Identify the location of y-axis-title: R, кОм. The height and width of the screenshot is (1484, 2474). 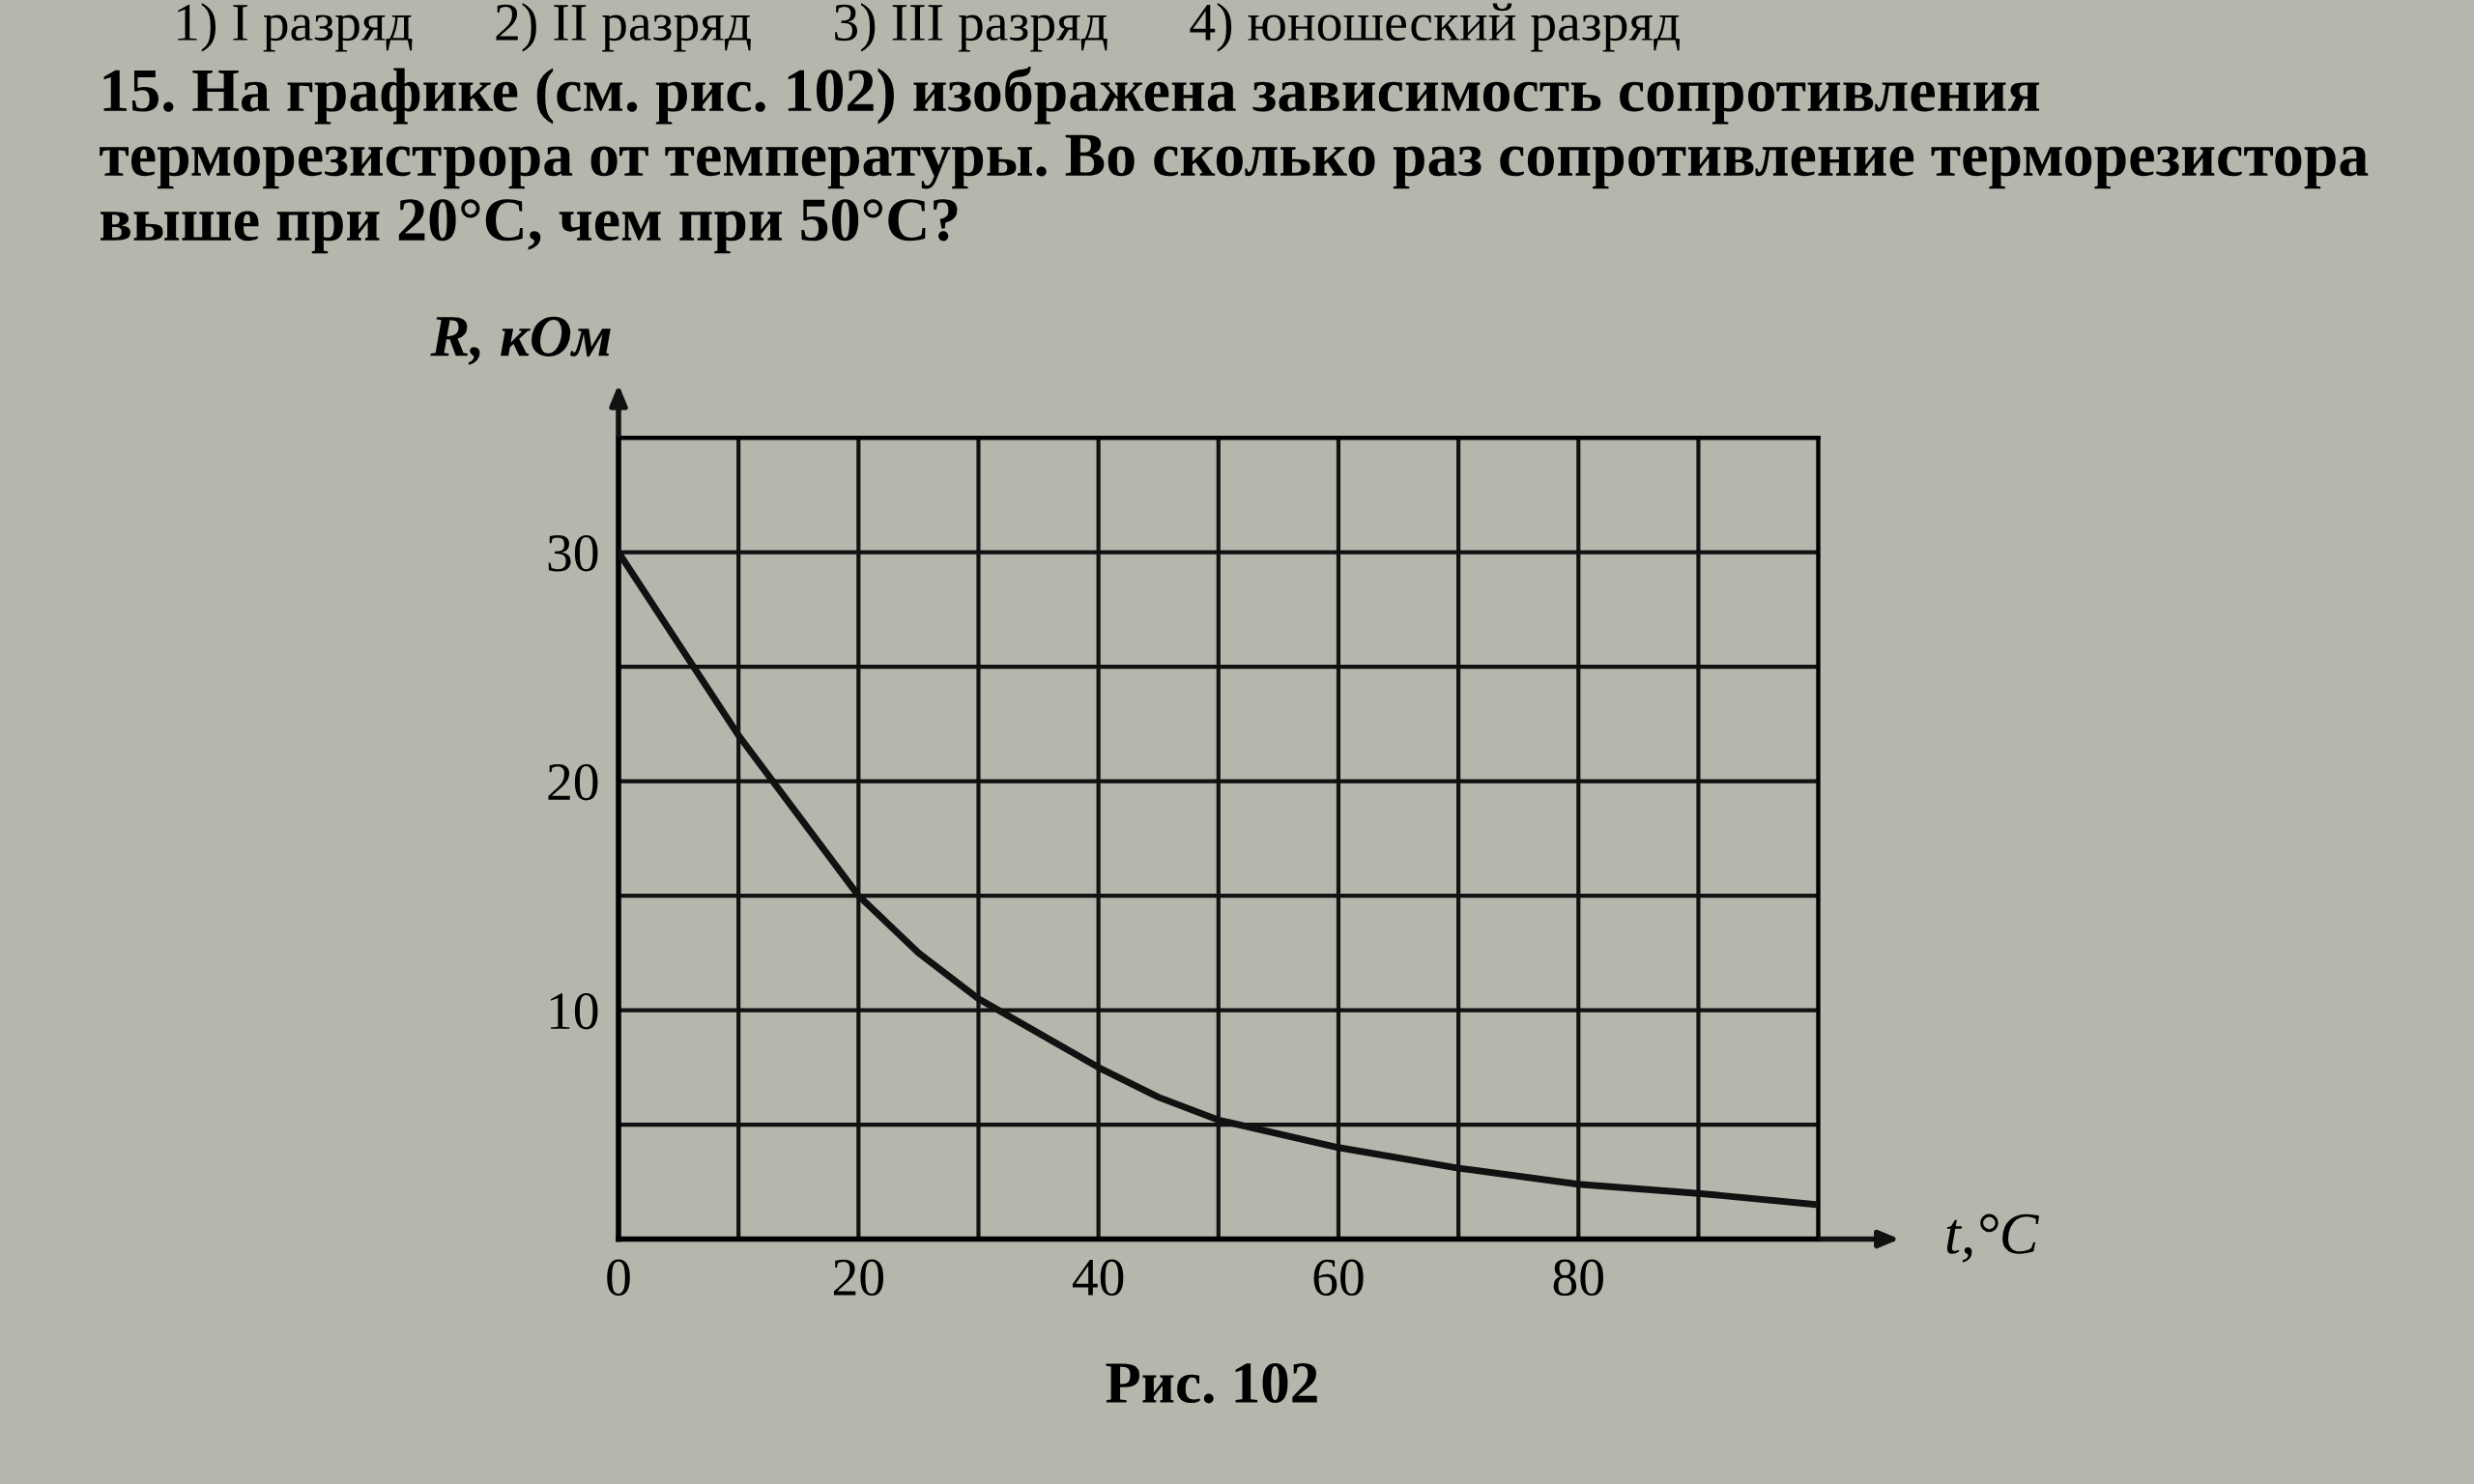
(520, 341).